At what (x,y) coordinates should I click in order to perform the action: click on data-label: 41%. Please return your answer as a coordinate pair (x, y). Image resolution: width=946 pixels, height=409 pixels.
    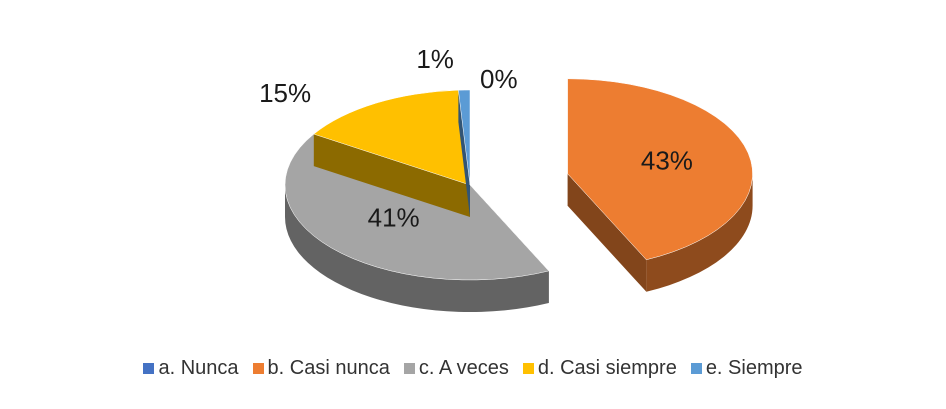
    Looking at the image, I should click on (394, 217).